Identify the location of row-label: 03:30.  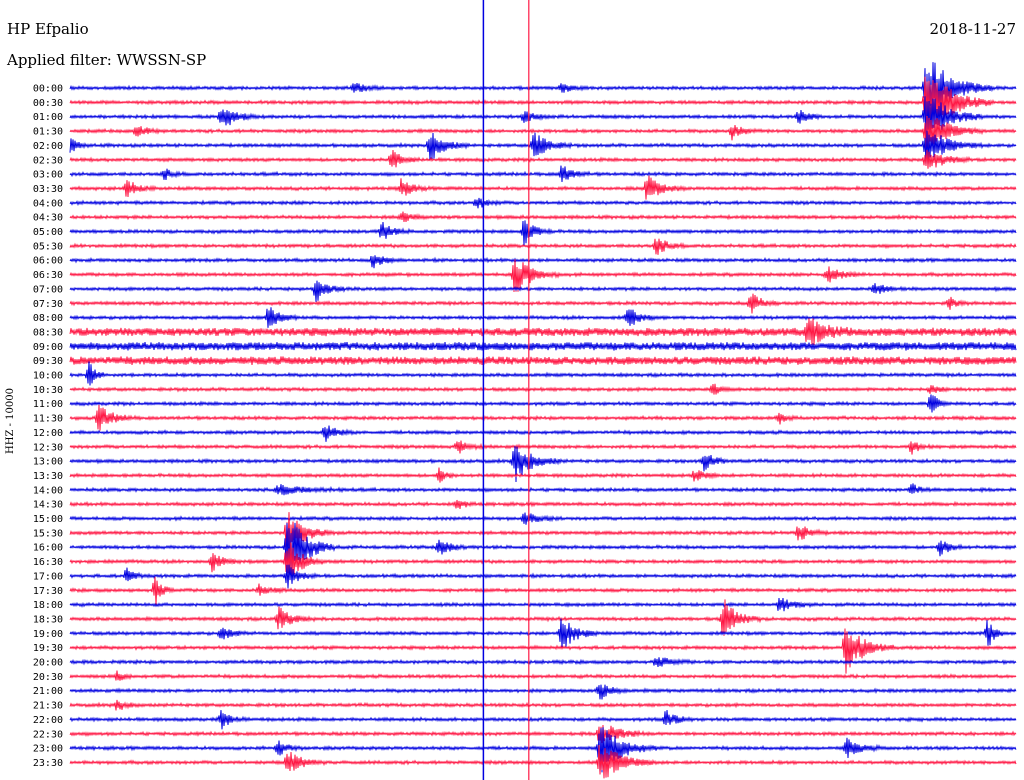
(48, 189).